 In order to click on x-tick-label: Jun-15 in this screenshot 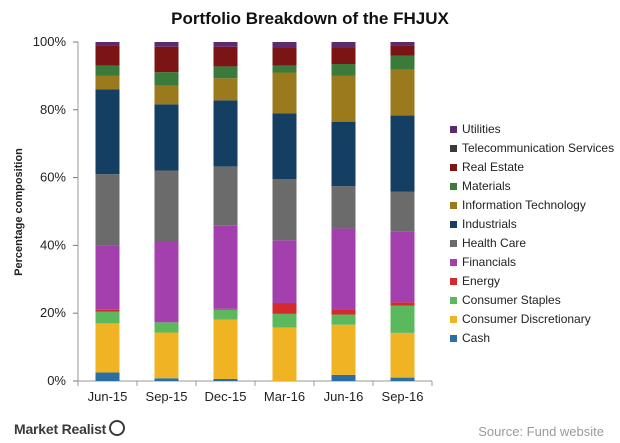, I will do `click(108, 396)`.